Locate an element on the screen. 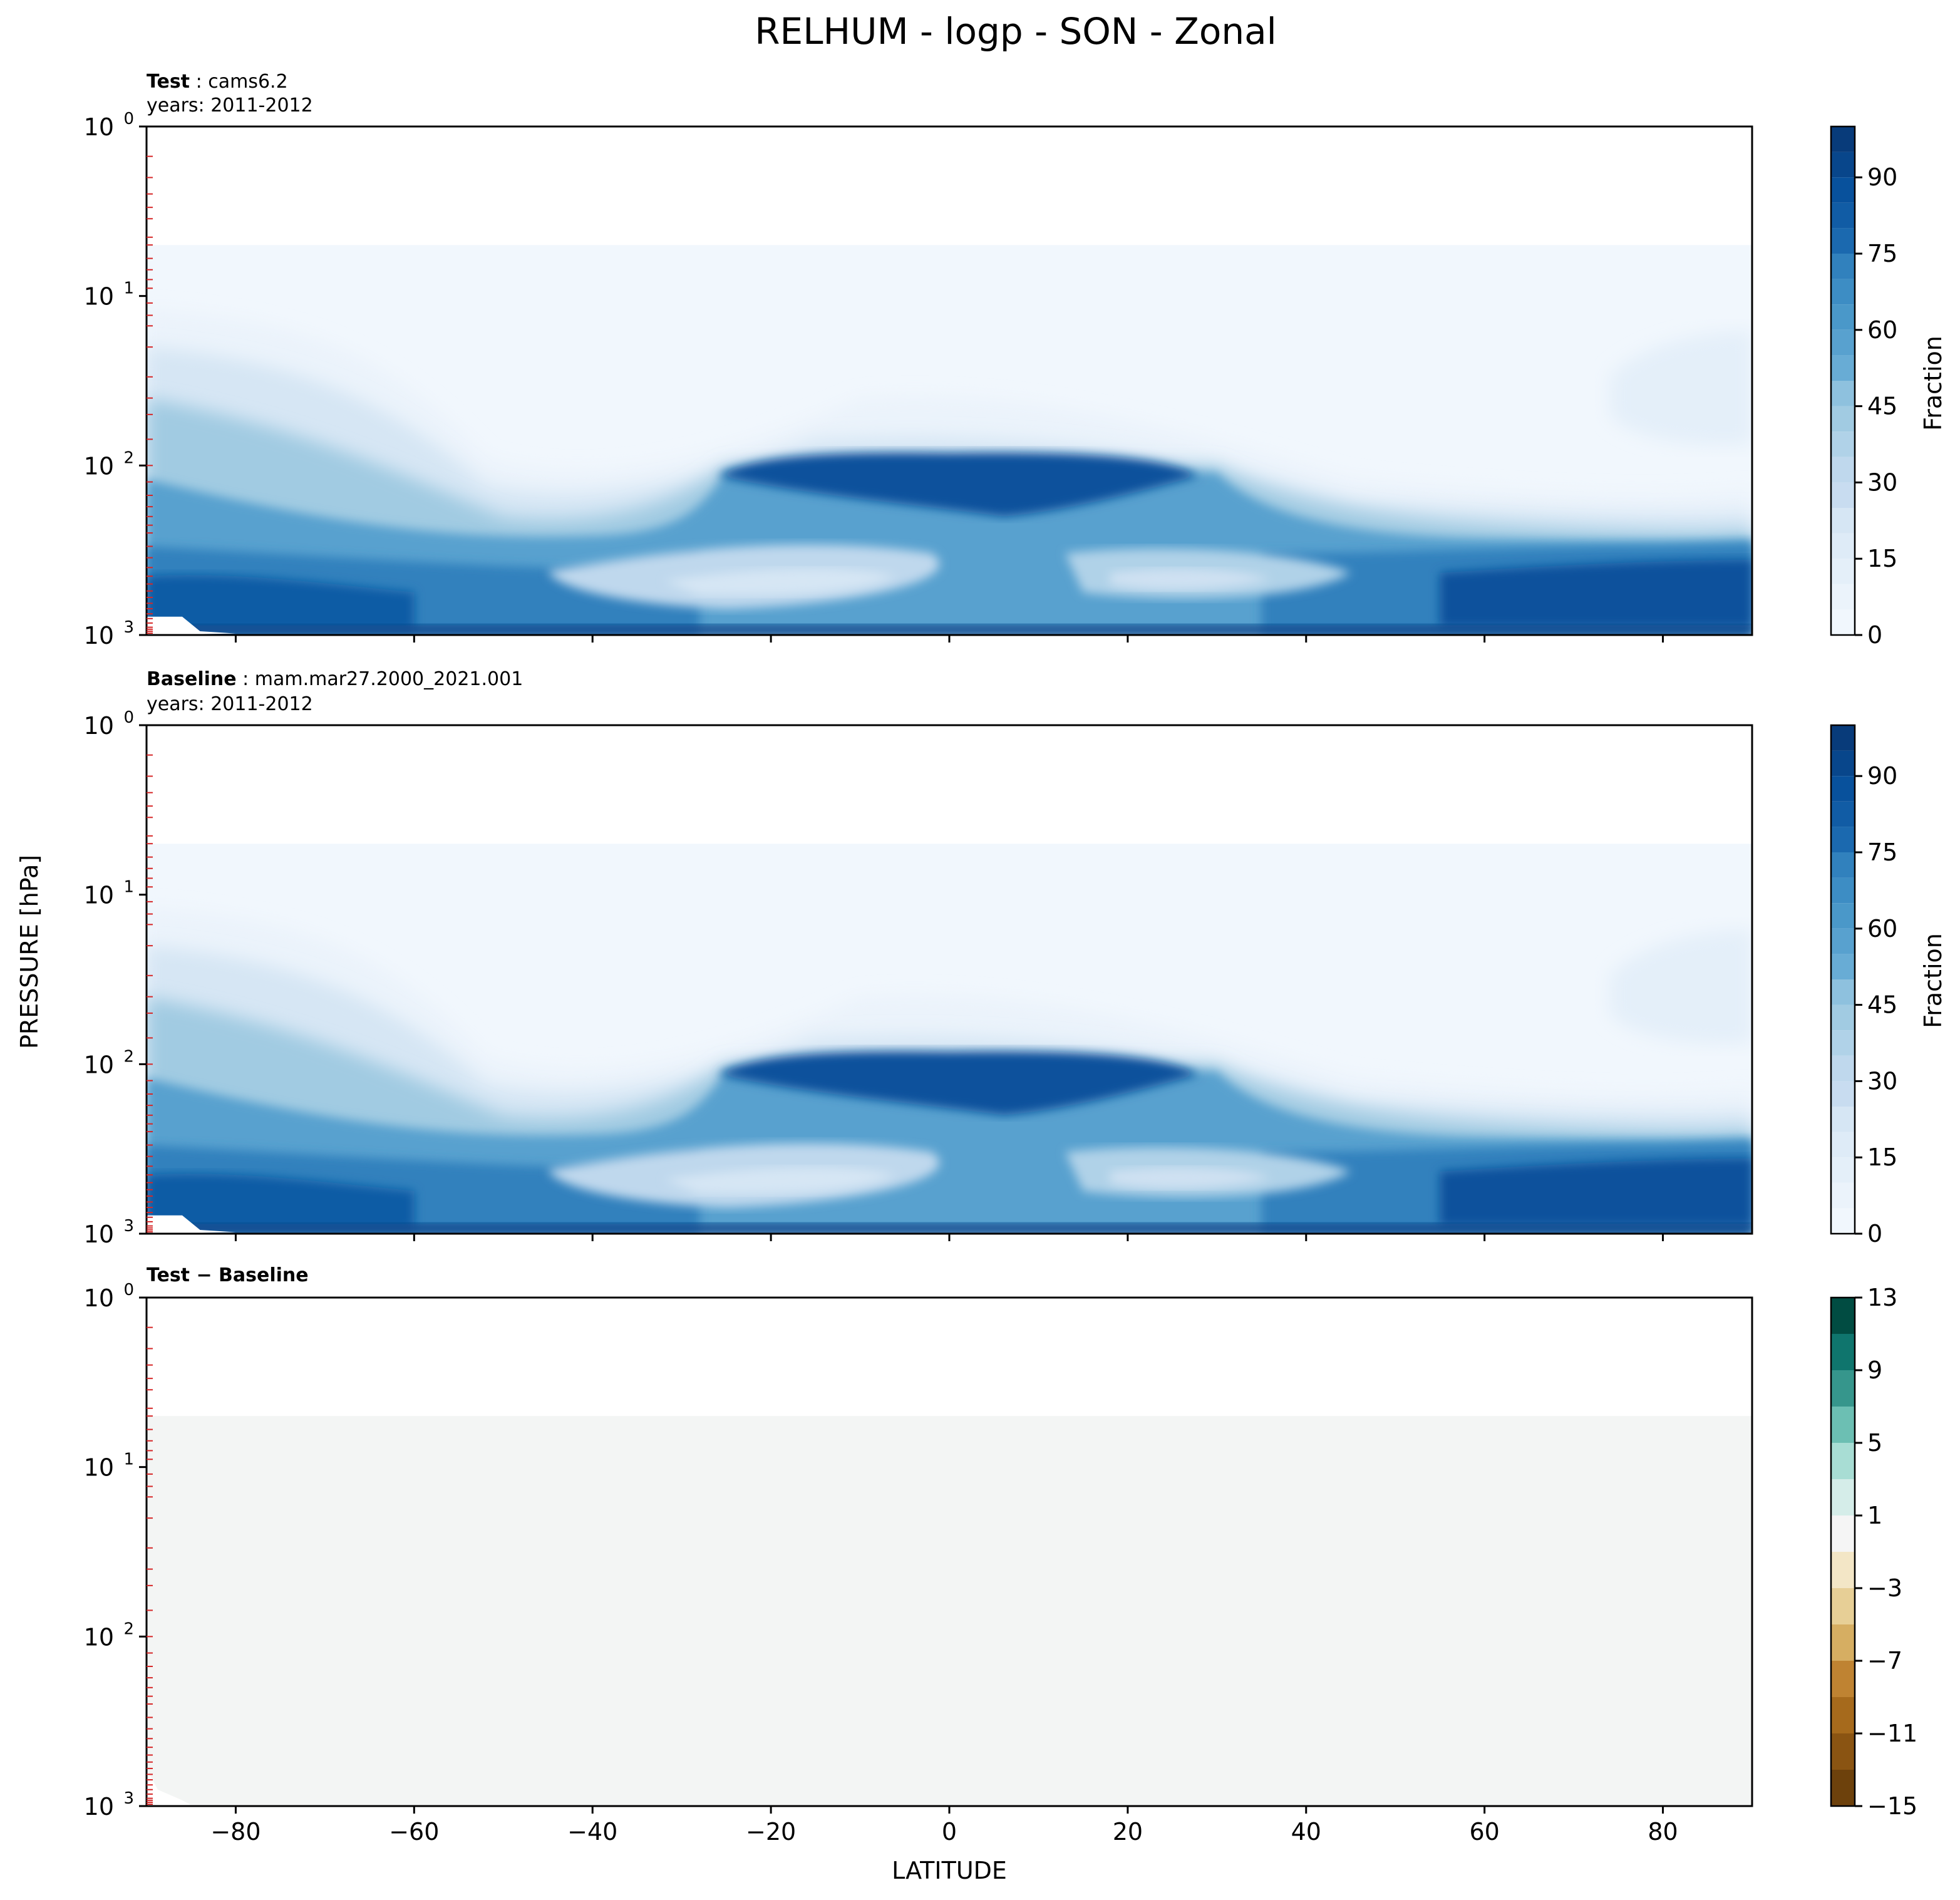 The height and width of the screenshot is (1900, 1960). panel-label: Test : cams6.2 is located at coordinates (218, 82).